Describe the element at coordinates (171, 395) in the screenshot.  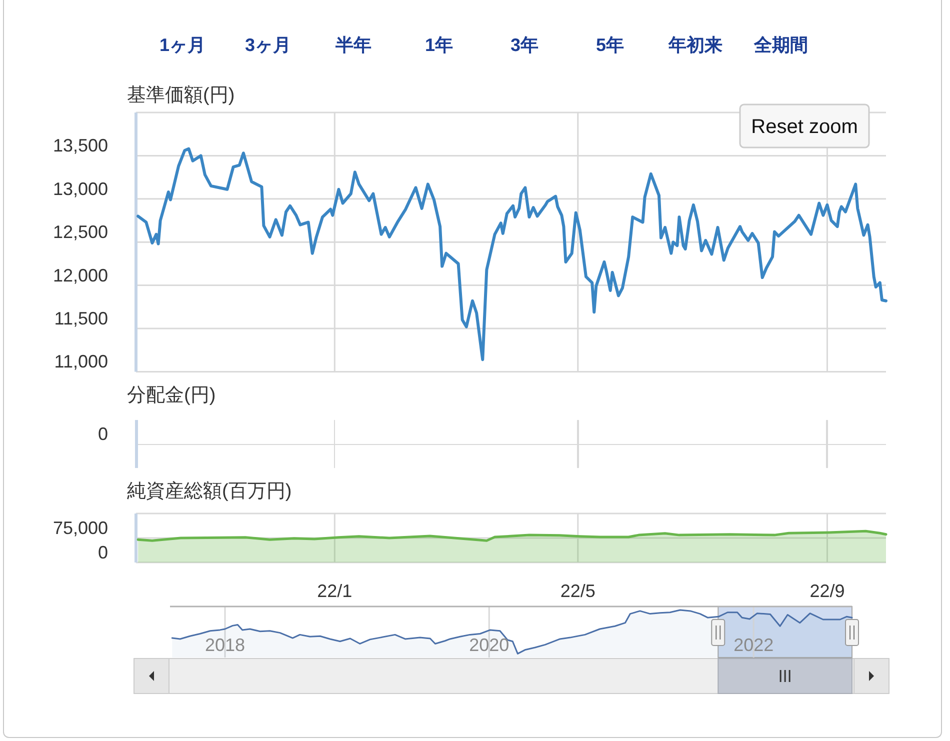
I see `text: 分配金(円)` at that location.